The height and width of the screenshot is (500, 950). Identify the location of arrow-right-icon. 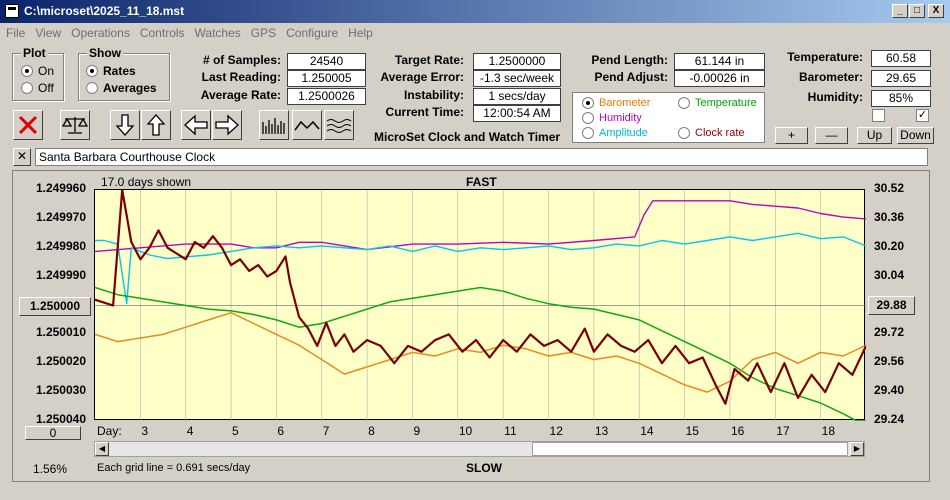
(227, 125).